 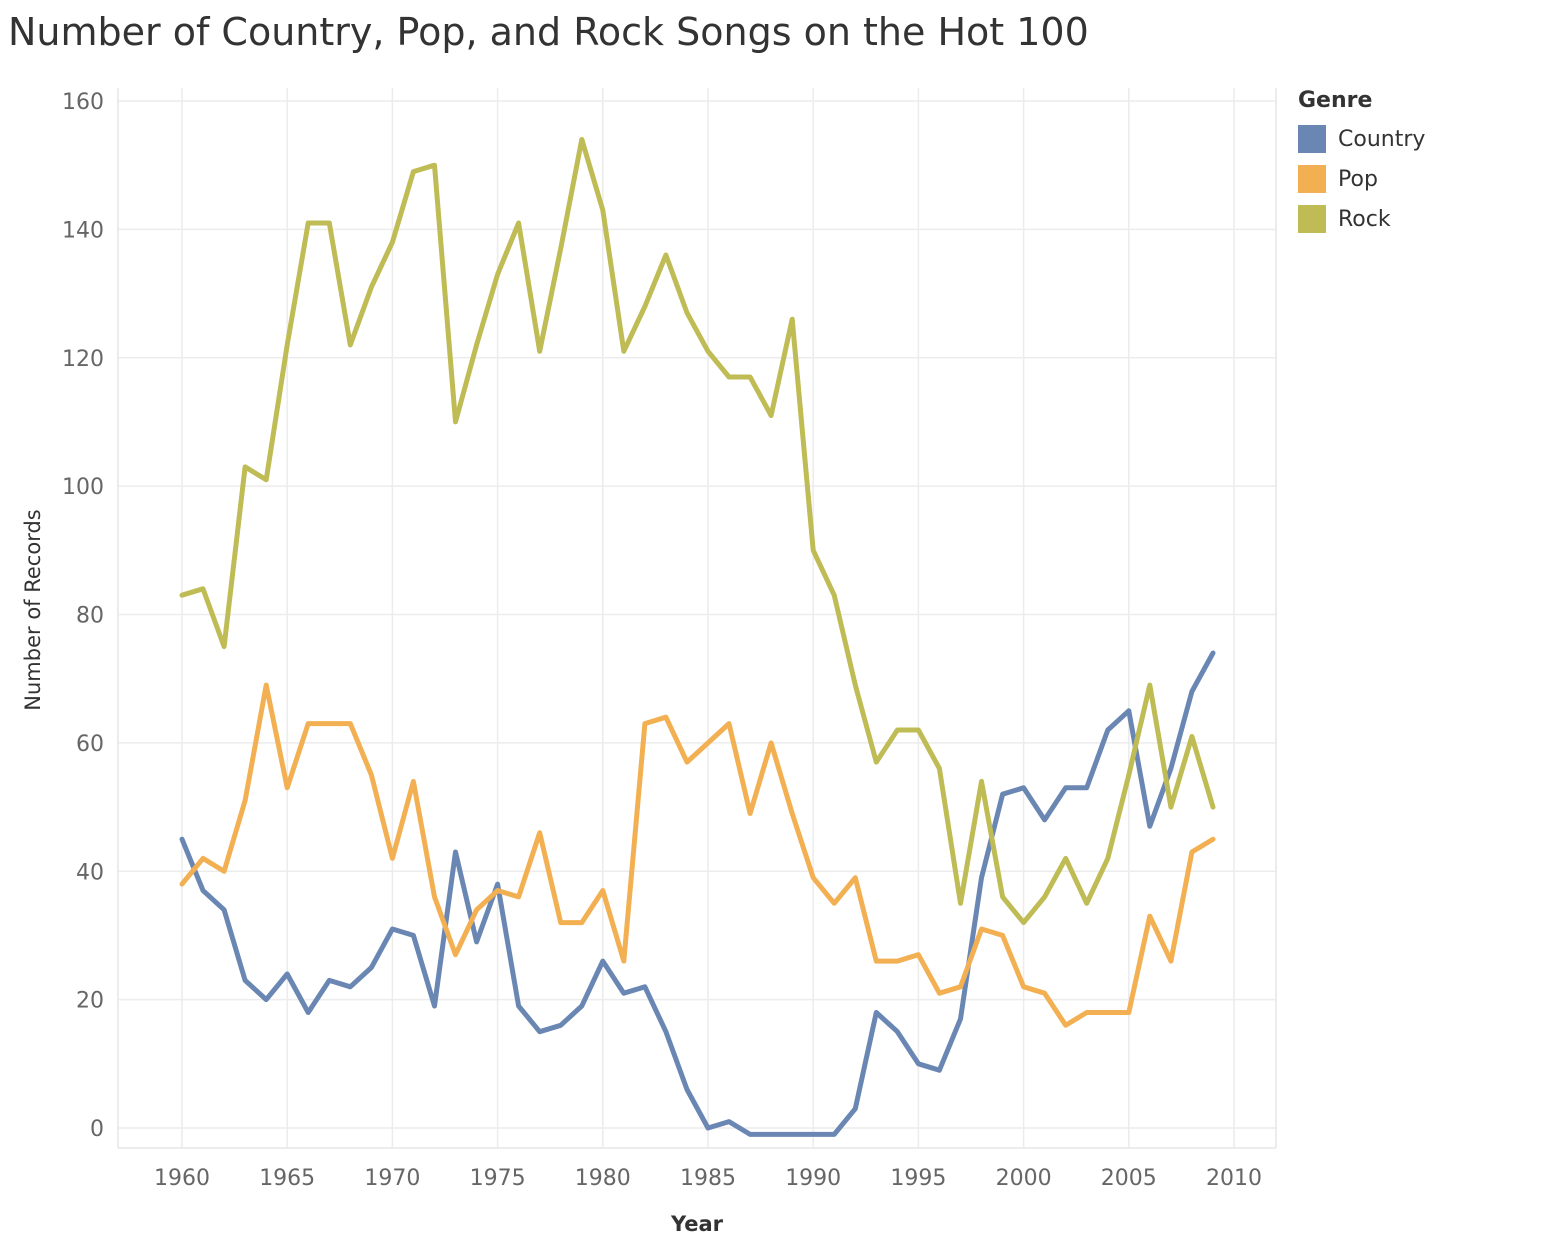 I want to click on legend-item-pop: Pop, so click(x=1361, y=179).